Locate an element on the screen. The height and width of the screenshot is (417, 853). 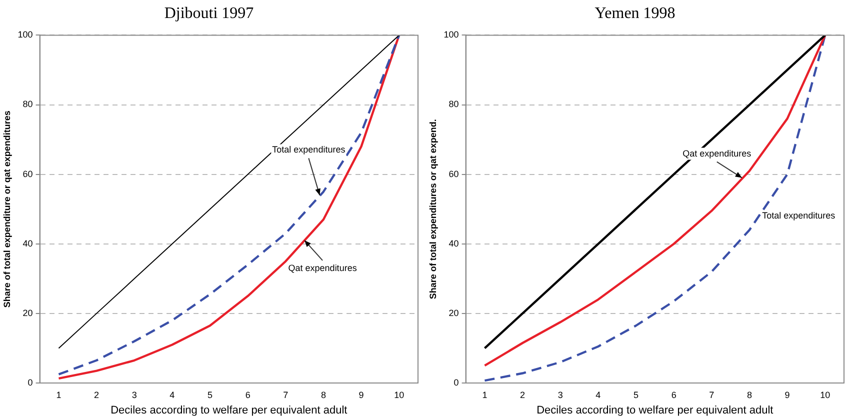
y-axis-title: Share of total expenditures or qat expend. is located at coordinates (433, 209).